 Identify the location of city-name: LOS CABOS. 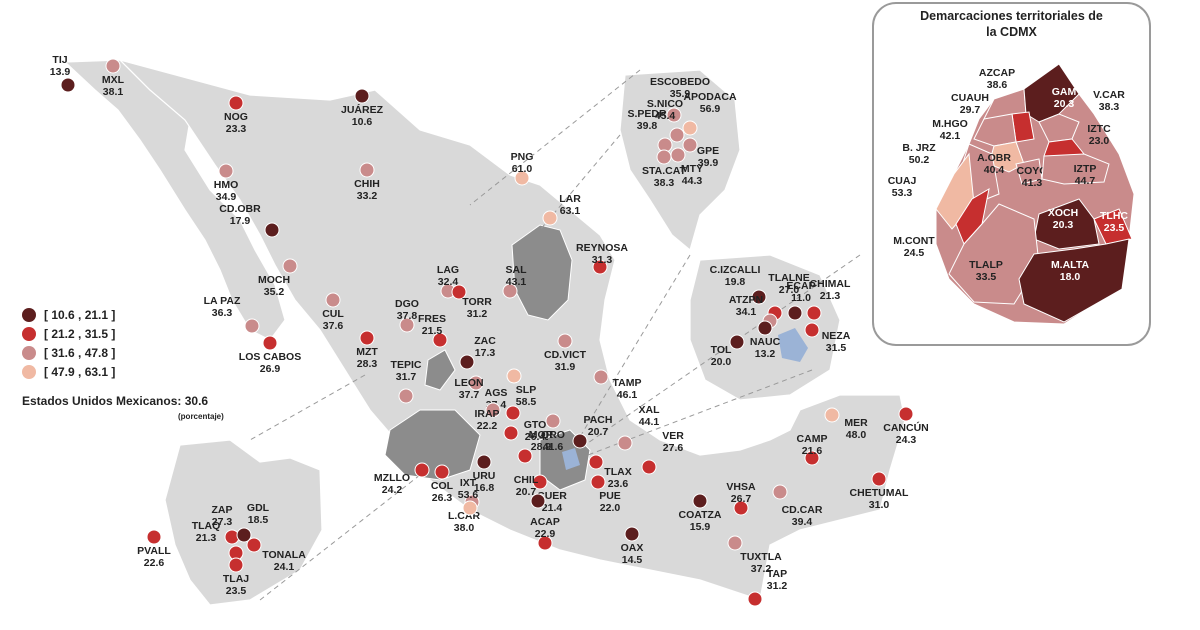
(270, 357).